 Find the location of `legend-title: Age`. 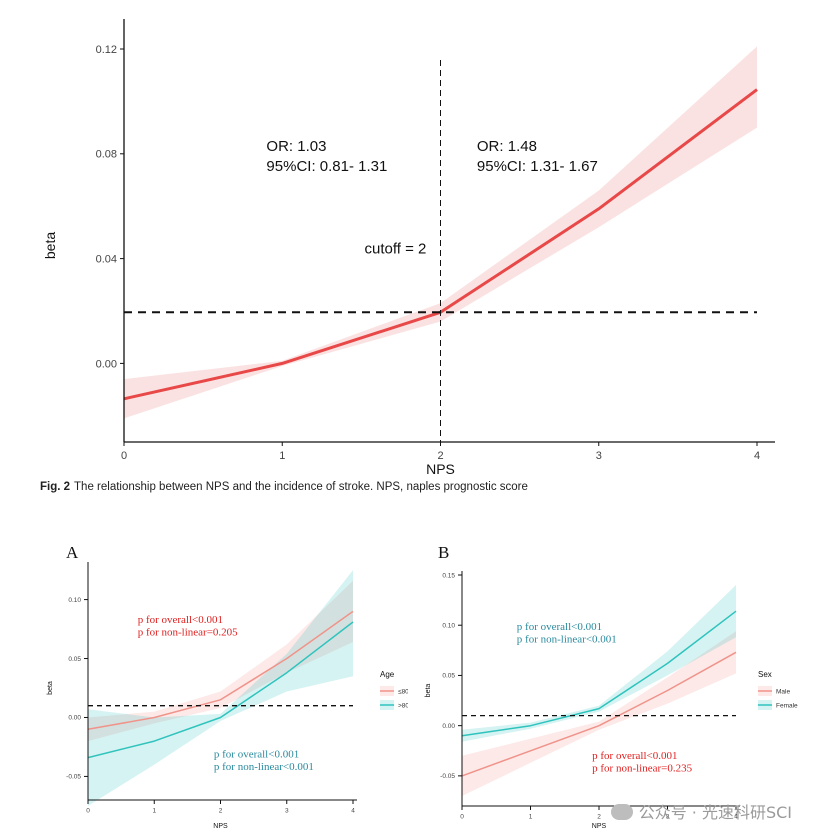

legend-title: Age is located at coordinates (387, 674).